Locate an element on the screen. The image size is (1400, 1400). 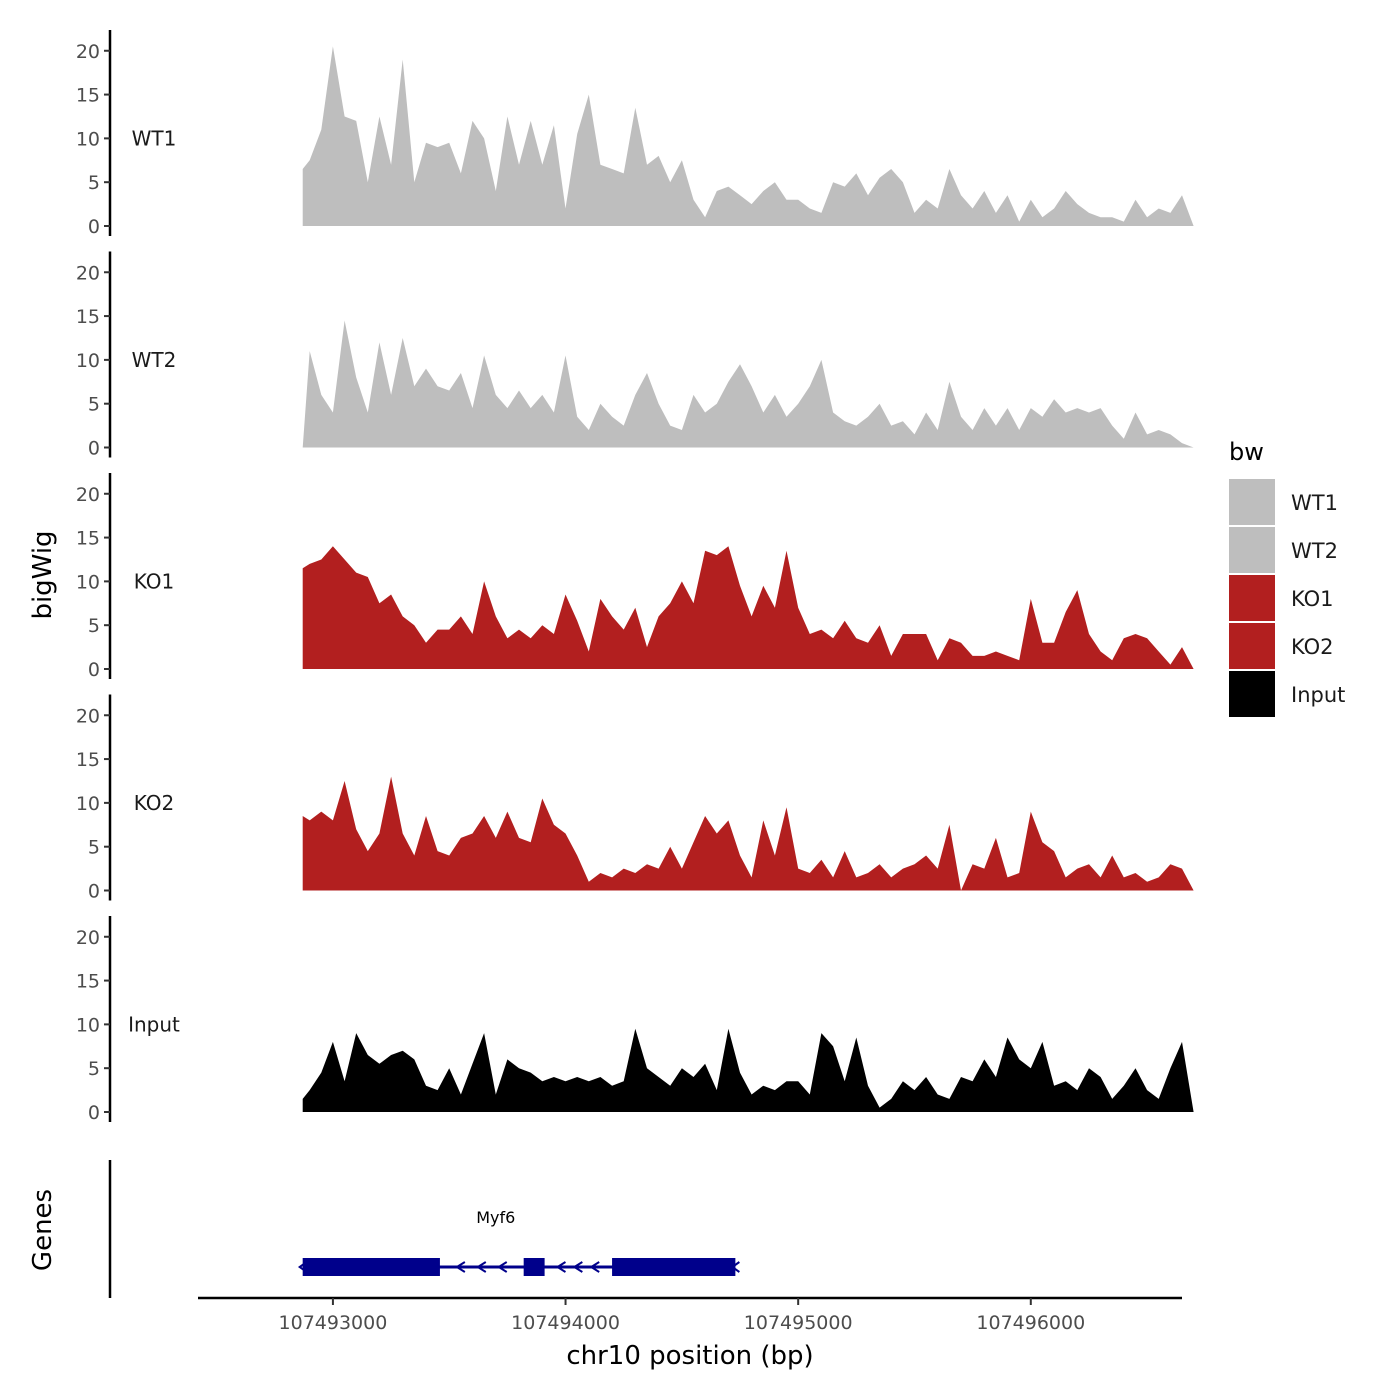
track-wt2: 0 5 10 15 20 WT2 is located at coordinates (635, 355).